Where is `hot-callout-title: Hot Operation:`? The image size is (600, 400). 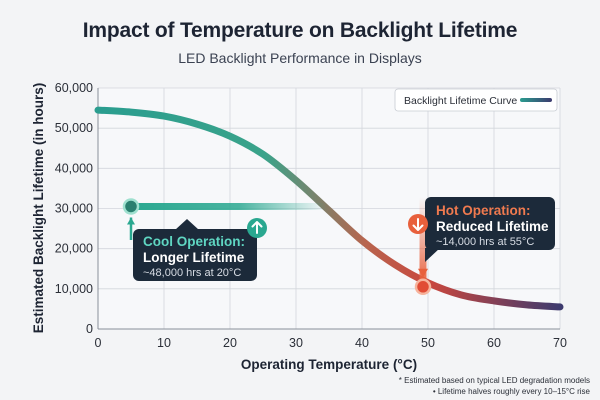 hot-callout-title: Hot Operation: is located at coordinates (483, 210).